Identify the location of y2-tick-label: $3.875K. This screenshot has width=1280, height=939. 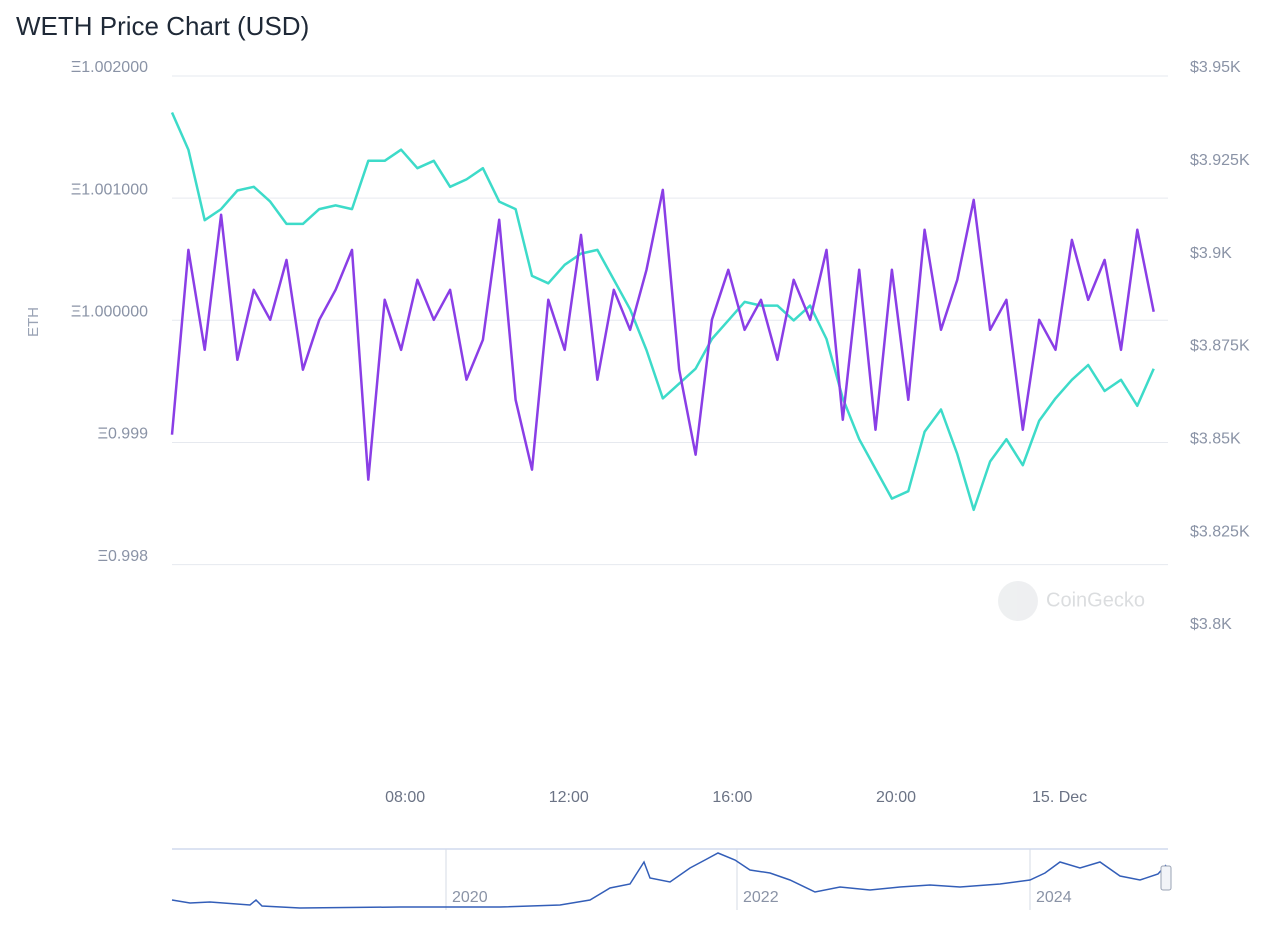
(1220, 346).